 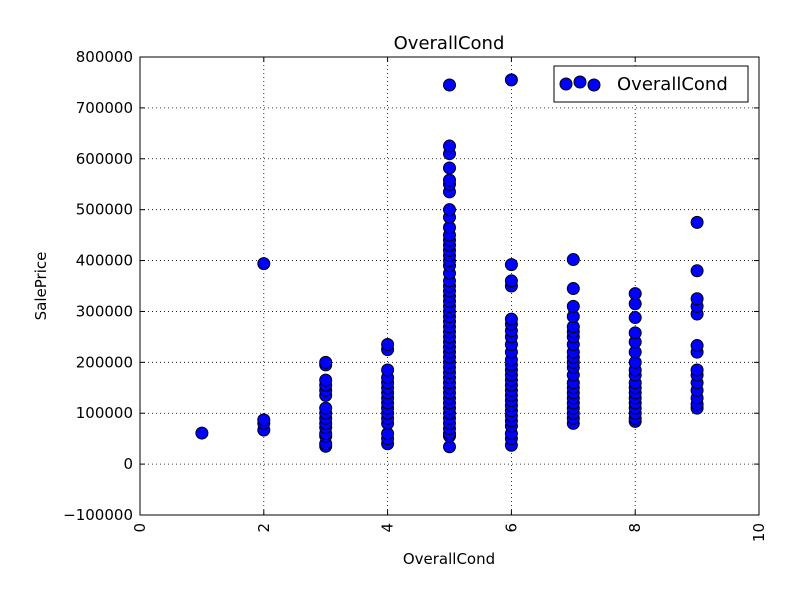 What do you see at coordinates (449, 559) in the screenshot?
I see `x-axis-label: OverallCond` at bounding box center [449, 559].